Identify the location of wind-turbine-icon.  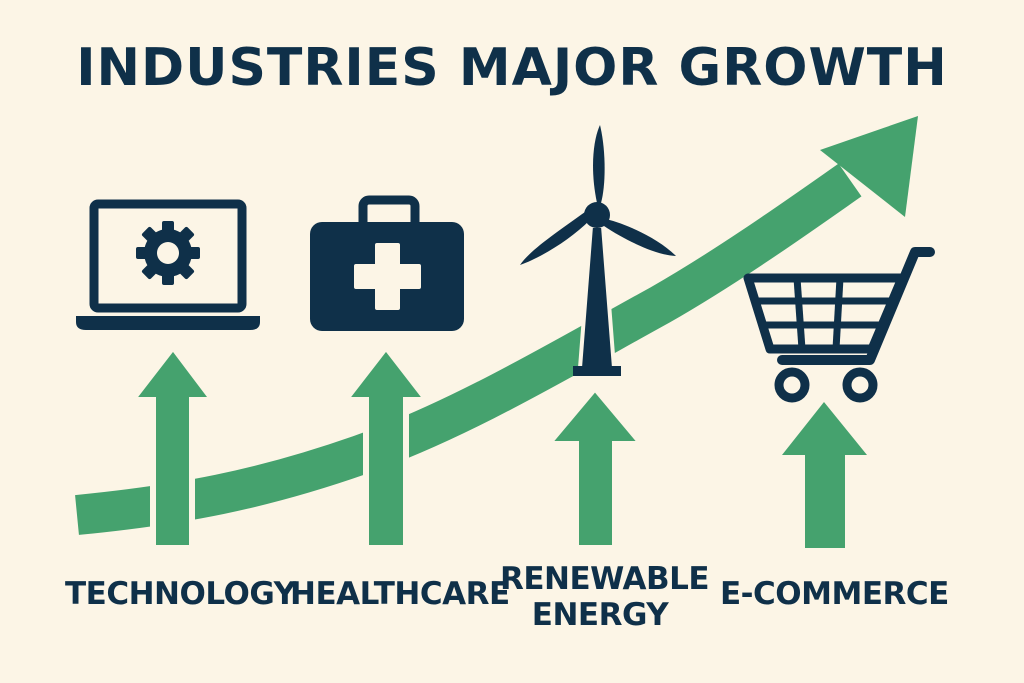
(598, 250).